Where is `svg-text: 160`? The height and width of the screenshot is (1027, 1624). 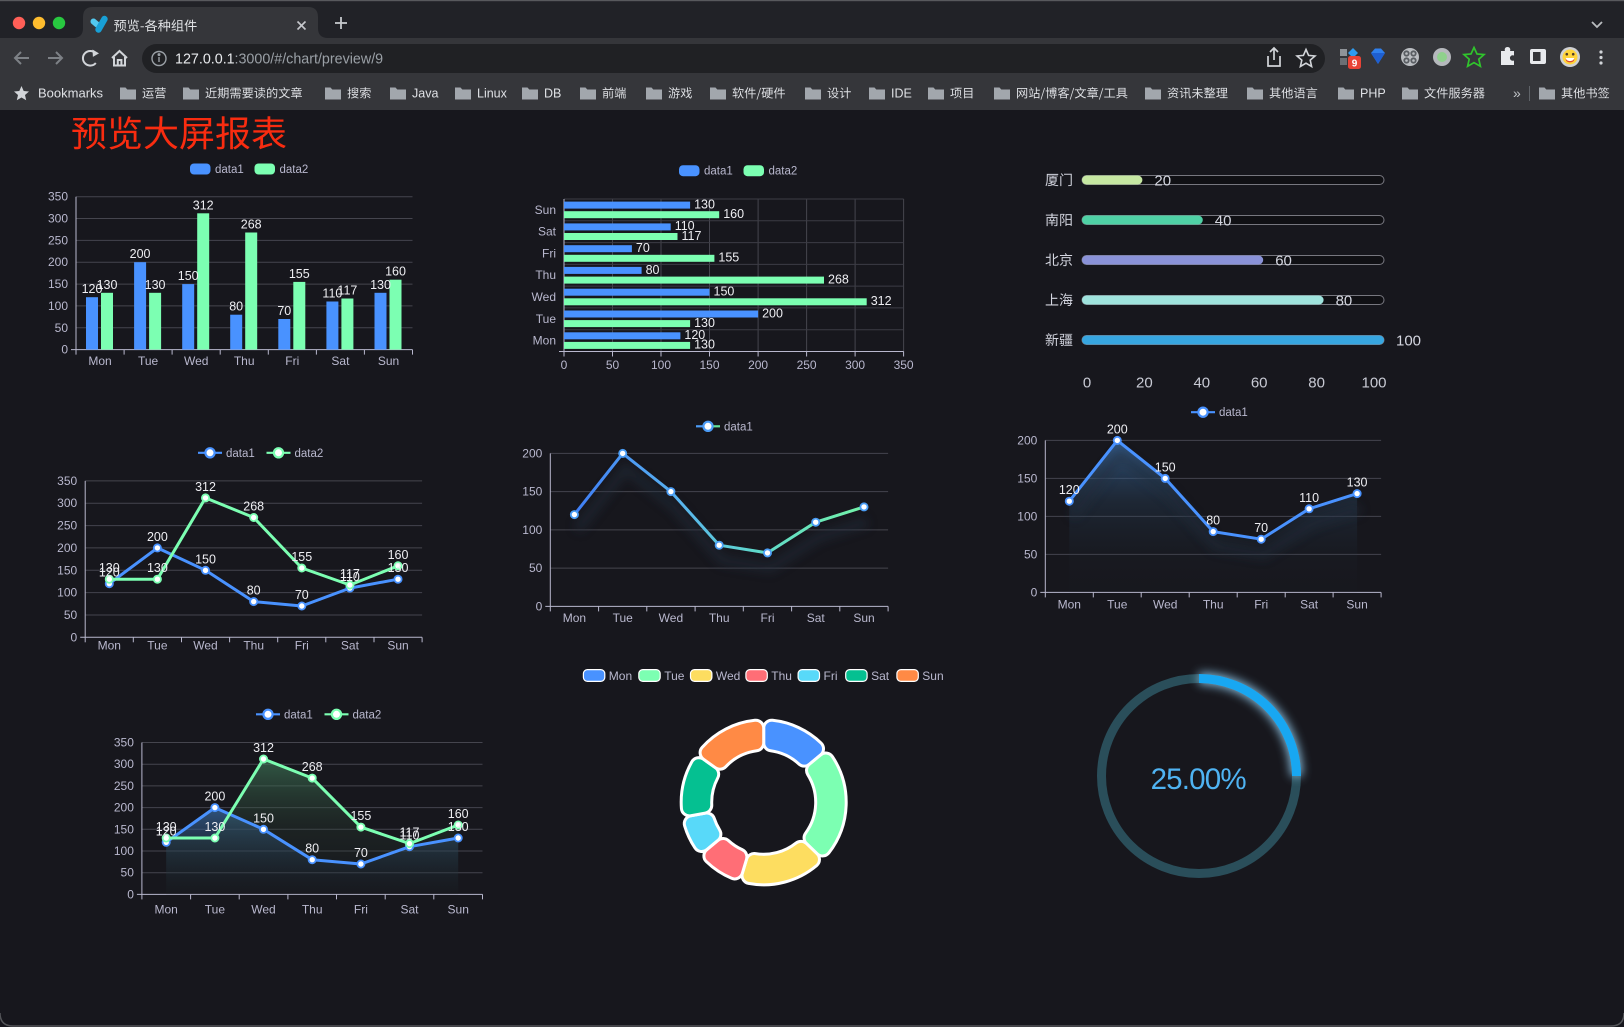 svg-text: 160 is located at coordinates (398, 555).